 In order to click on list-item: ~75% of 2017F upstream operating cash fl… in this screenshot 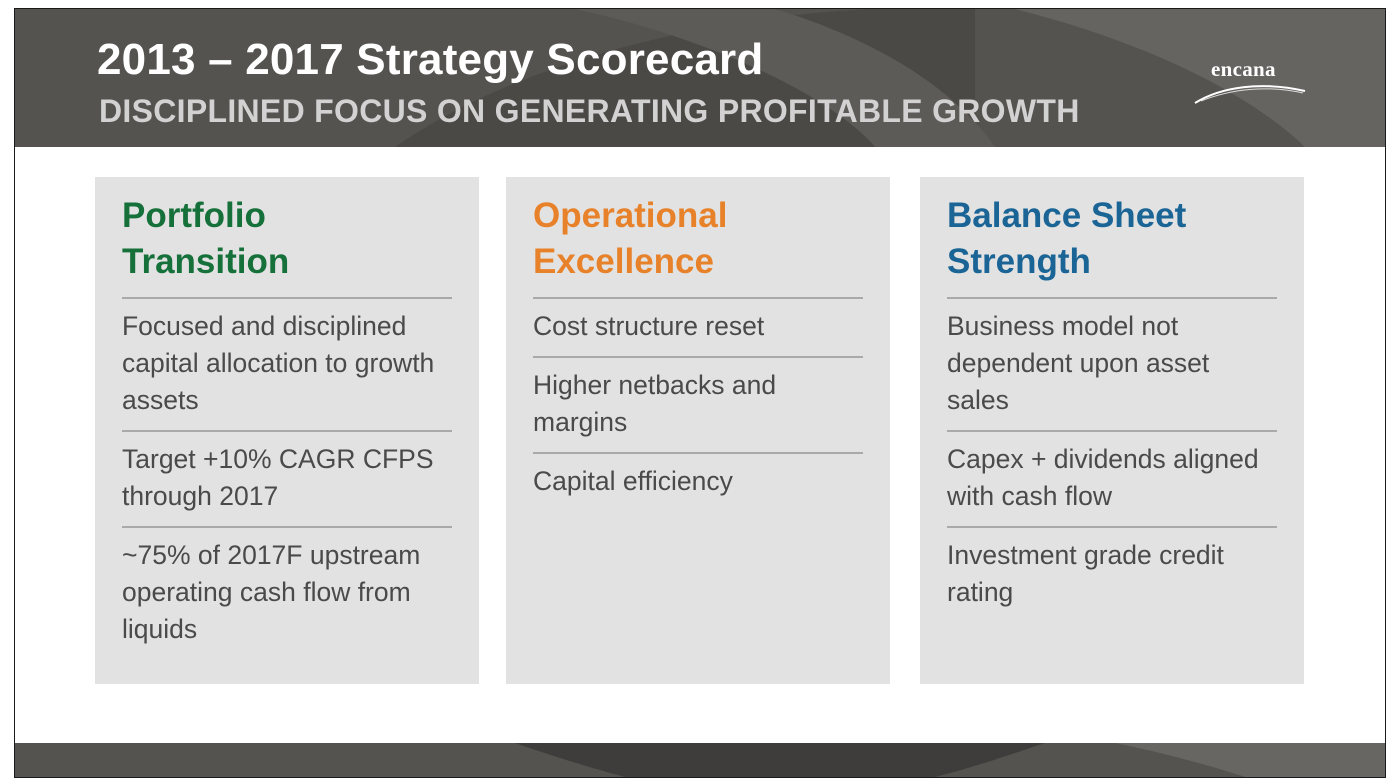, I will do `click(271, 592)`.